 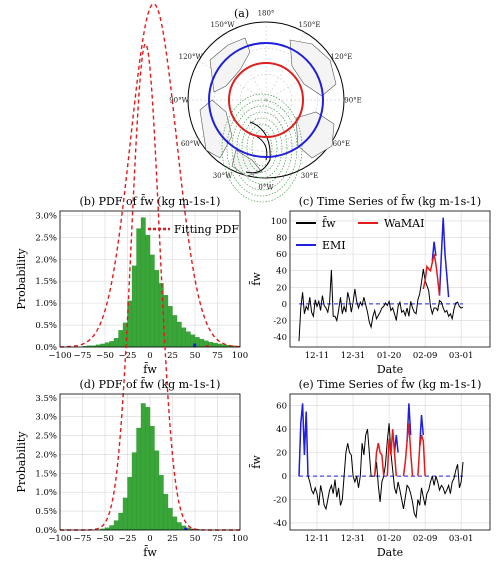 I want to click on contour-line, so click(x=262, y=148).